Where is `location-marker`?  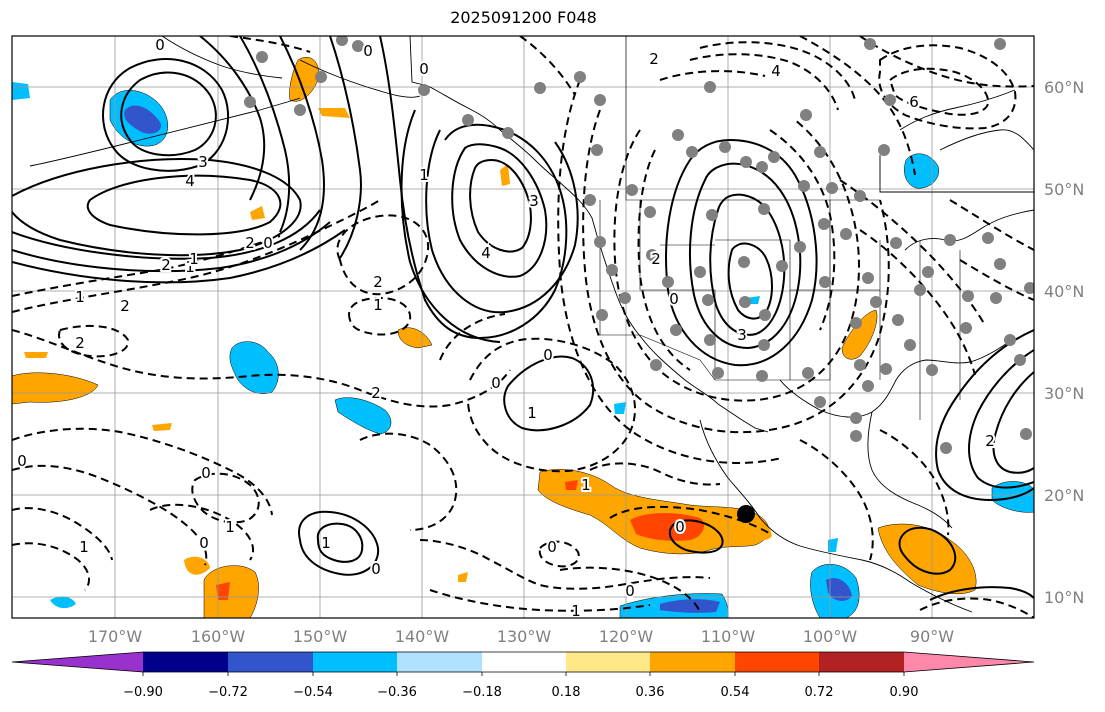
location-marker is located at coordinates (746, 514).